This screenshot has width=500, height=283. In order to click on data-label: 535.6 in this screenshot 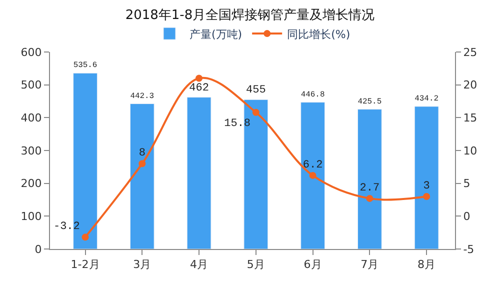, I will do `click(85, 65)`.